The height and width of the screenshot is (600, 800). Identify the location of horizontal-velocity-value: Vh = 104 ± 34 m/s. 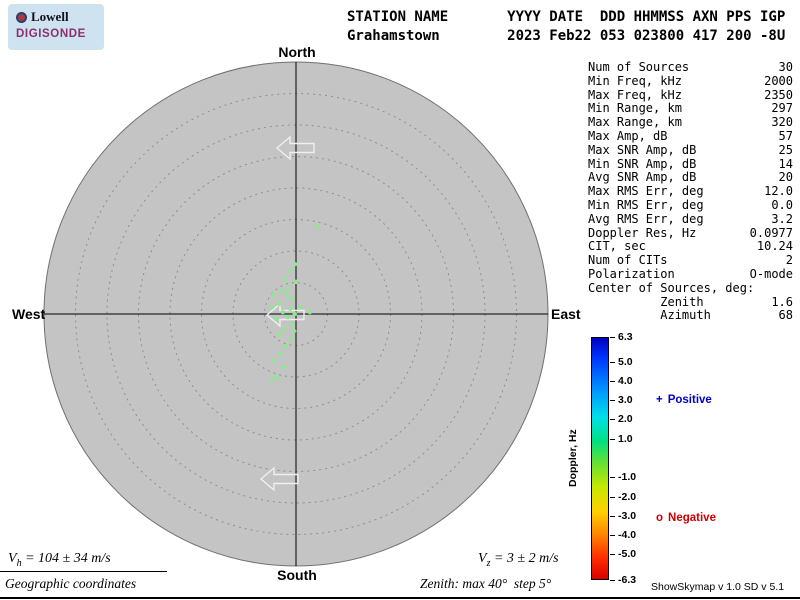
(59, 560).